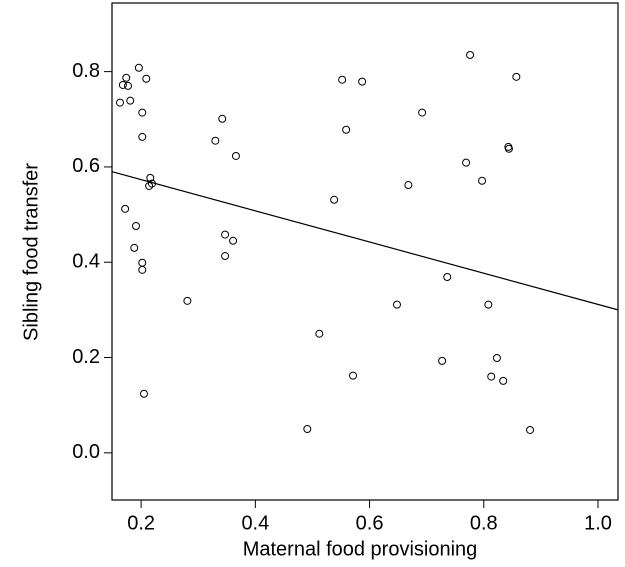 The image size is (625, 567). Describe the element at coordinates (360, 549) in the screenshot. I see `x-axis-label: Maternal food provisioning` at that location.